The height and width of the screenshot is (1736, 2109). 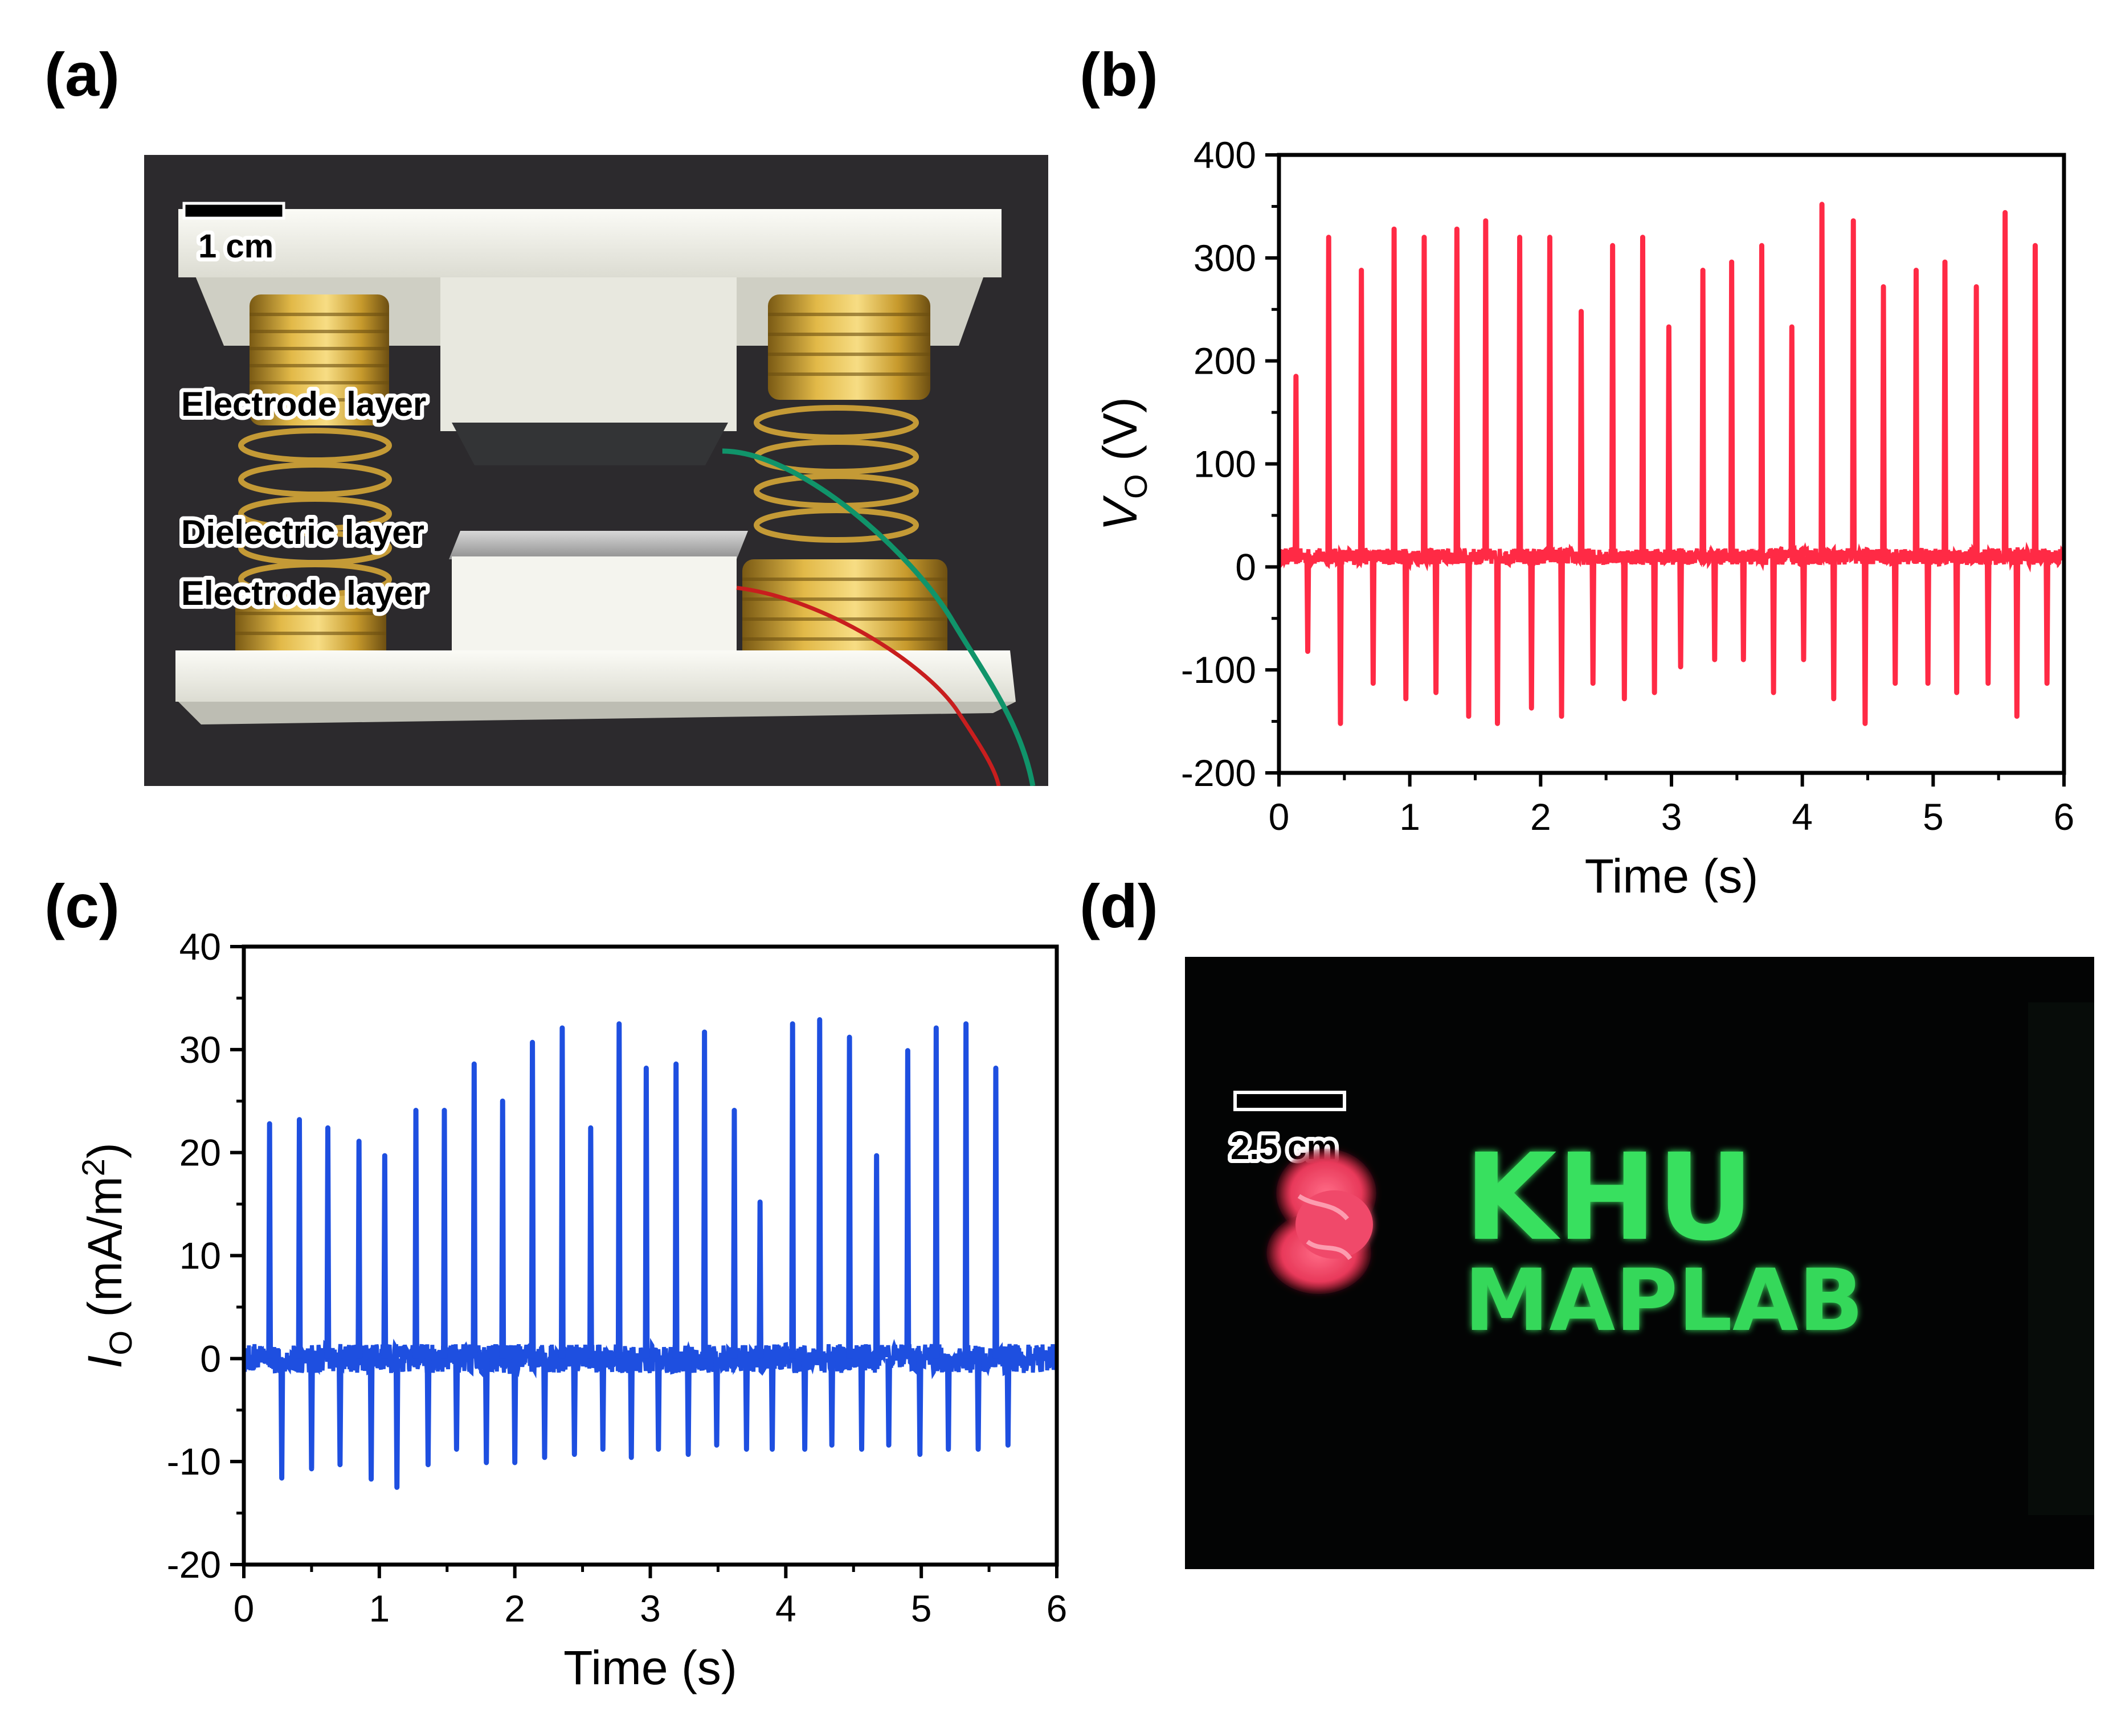 I want to click on spring-right-middle, so click(x=837, y=474).